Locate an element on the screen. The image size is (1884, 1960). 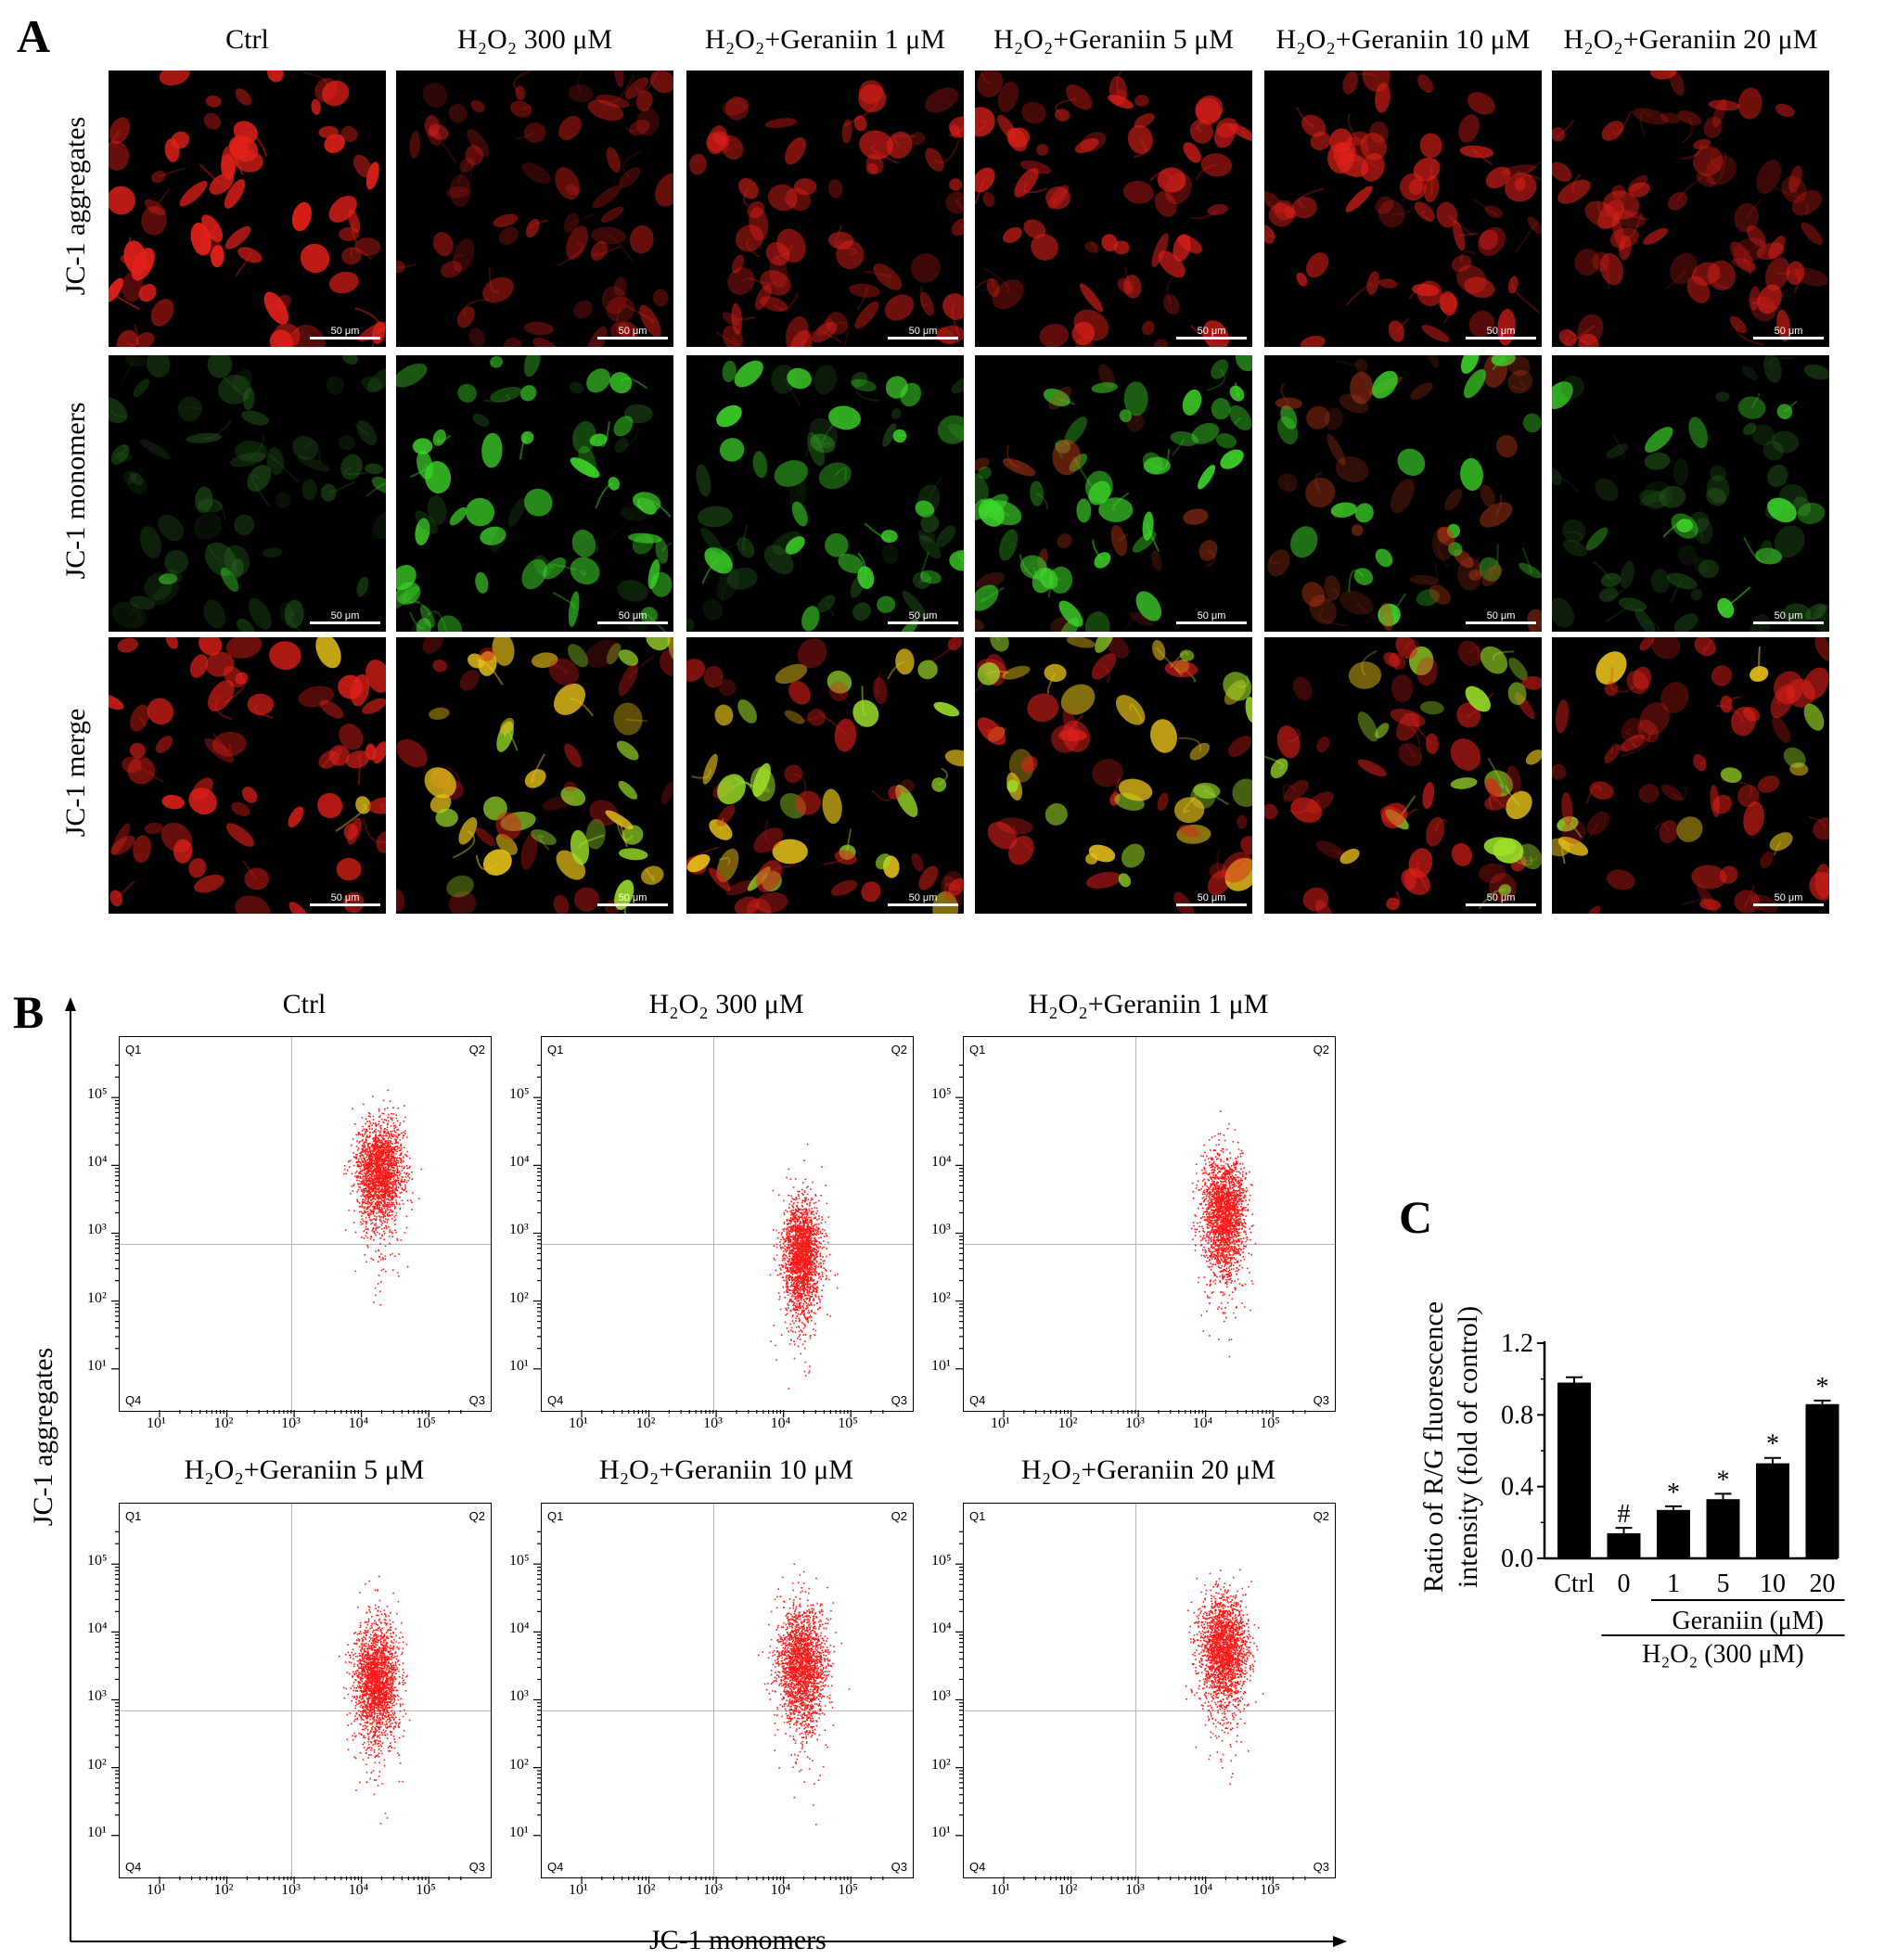
significance-marker: # is located at coordinates (1625, 1515).